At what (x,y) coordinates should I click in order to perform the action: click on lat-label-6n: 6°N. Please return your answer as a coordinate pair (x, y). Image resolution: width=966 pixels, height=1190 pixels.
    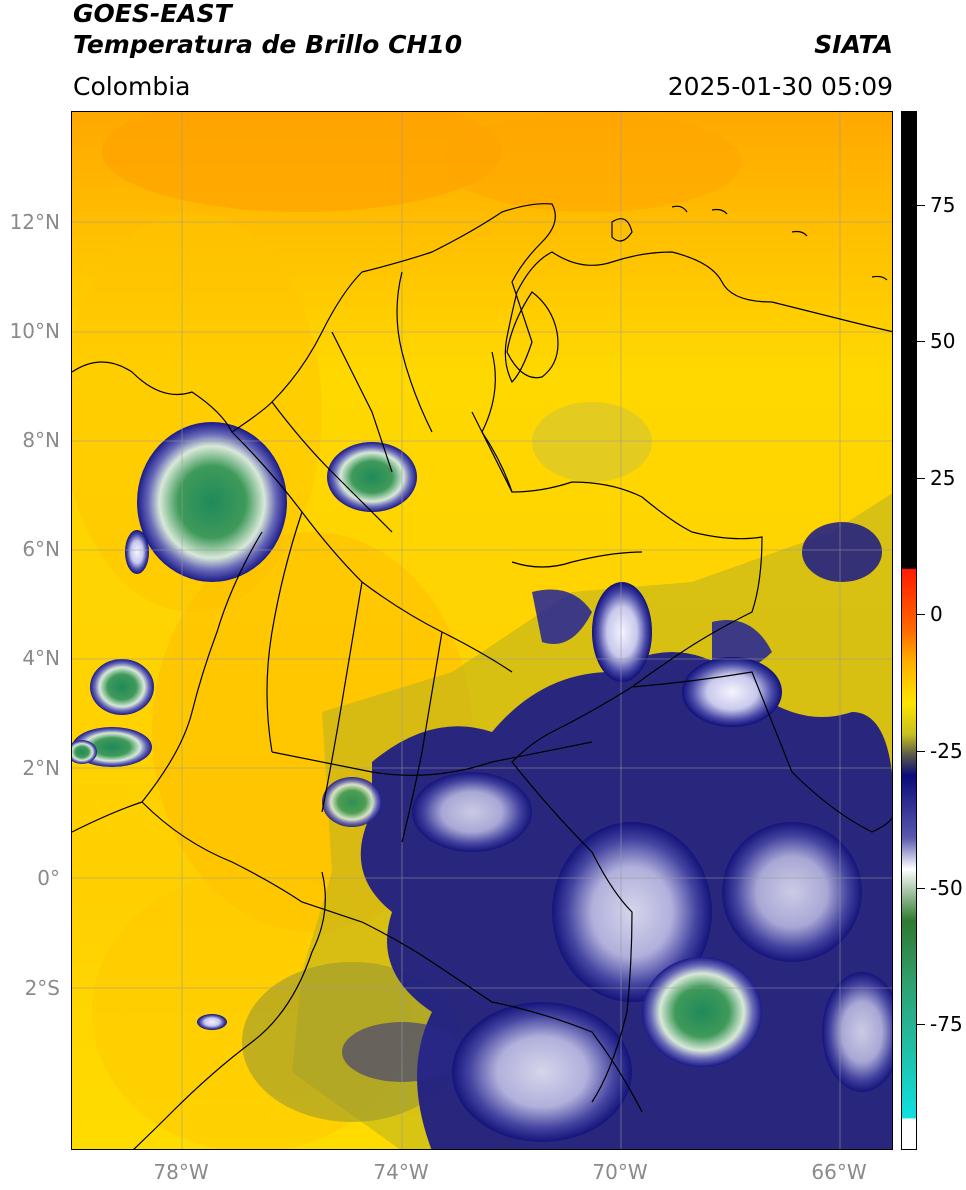
    Looking at the image, I should click on (41, 549).